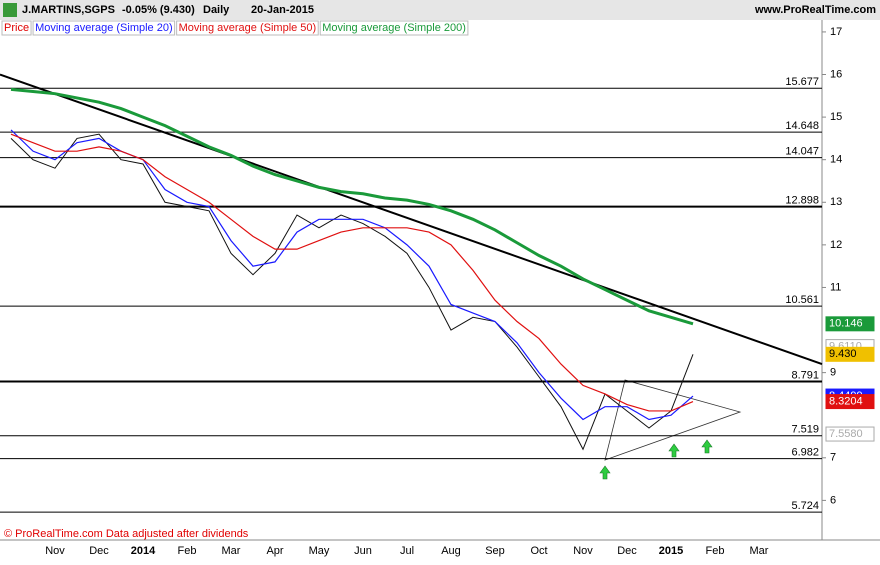 The width and height of the screenshot is (880, 565). I want to click on y-tick-label: 17, so click(836, 32).